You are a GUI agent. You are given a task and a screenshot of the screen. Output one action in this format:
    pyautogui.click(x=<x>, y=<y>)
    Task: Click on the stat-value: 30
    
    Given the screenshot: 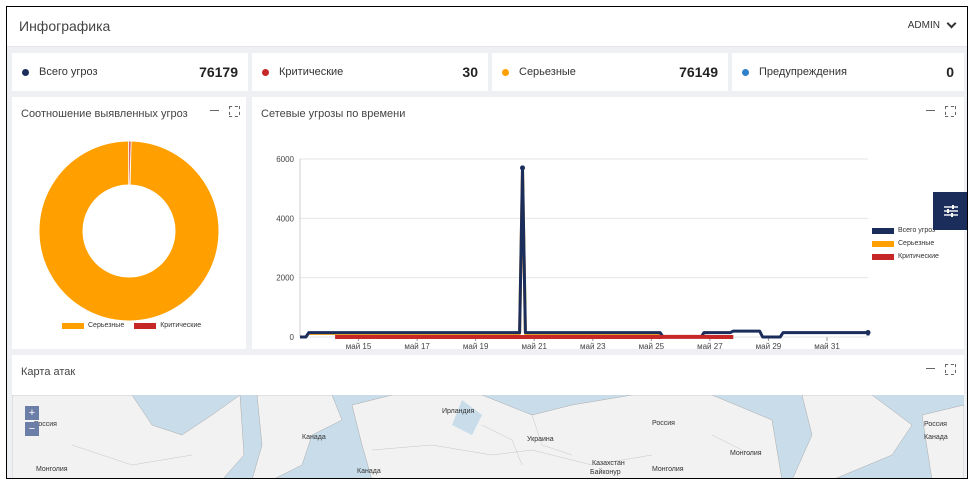 What is the action you would take?
    pyautogui.click(x=470, y=72)
    